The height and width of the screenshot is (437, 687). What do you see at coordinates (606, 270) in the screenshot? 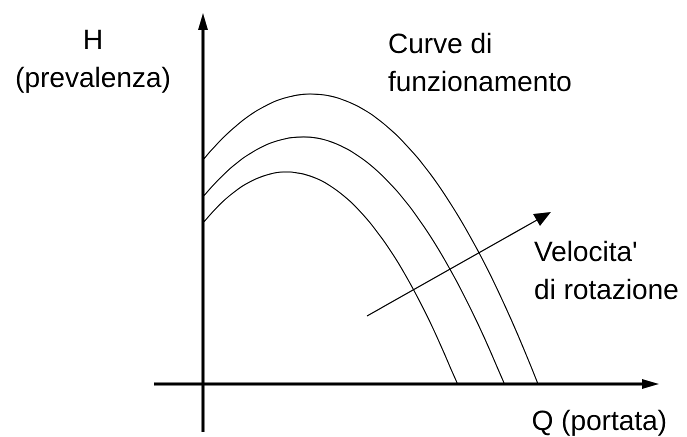
I see `annotation: Velocita' di rotazione` at bounding box center [606, 270].